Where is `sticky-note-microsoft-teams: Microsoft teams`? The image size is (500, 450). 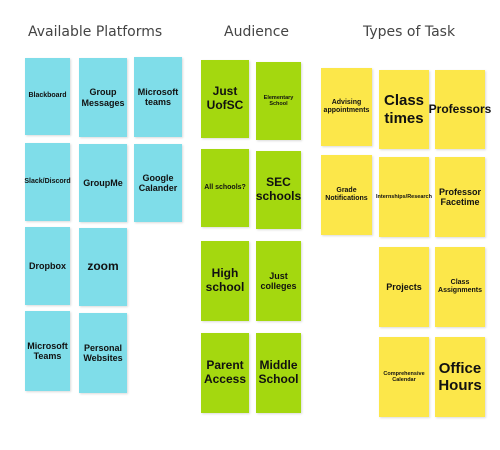
sticky-note-microsoft-teams: Microsoft teams is located at coordinates (158, 97).